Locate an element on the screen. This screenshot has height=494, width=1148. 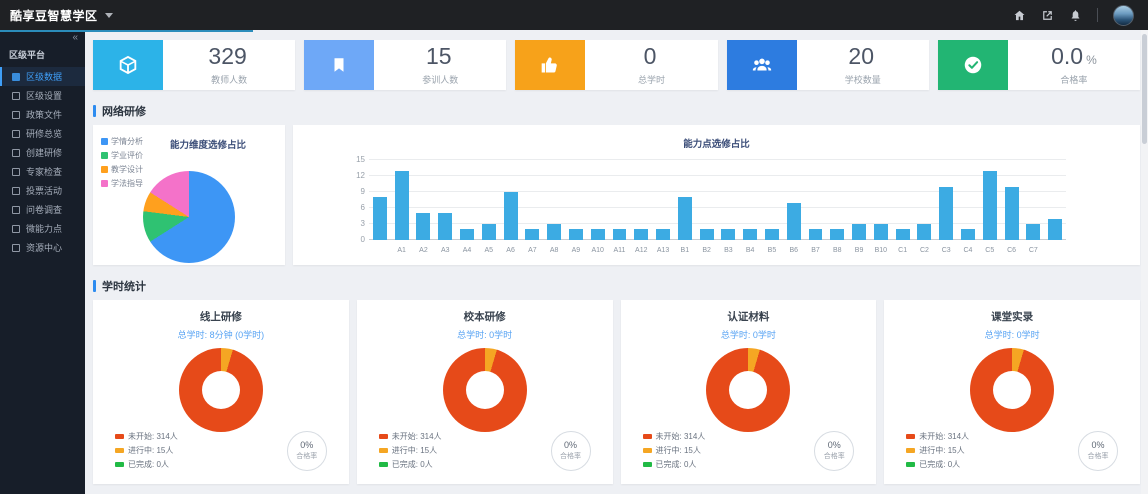
x-axis-label: A4 is located at coordinates (467, 250).